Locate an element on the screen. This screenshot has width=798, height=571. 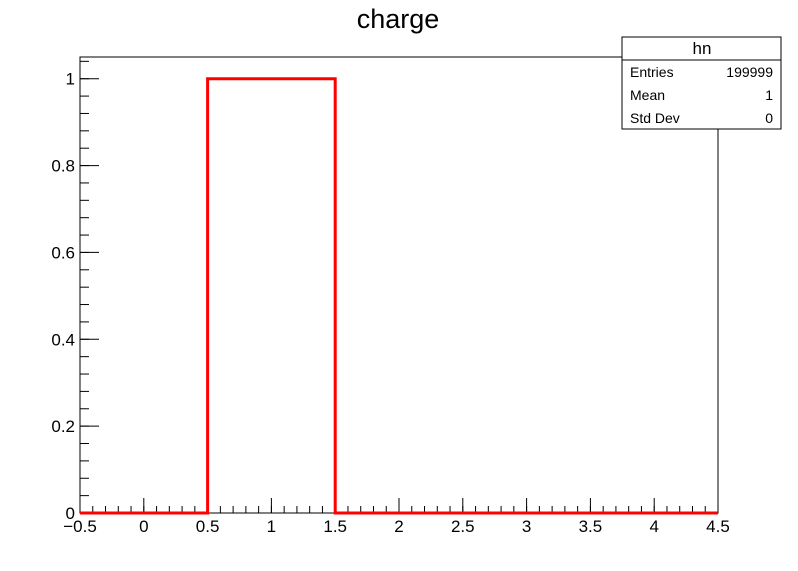
y-tick-label: 0.6 is located at coordinates (63, 252).